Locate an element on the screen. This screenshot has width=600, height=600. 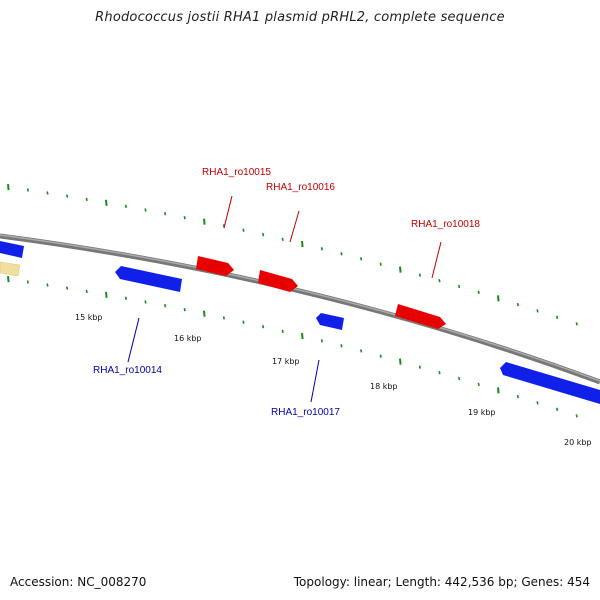
gene-RHA1_ro10017 is located at coordinates (330, 321).